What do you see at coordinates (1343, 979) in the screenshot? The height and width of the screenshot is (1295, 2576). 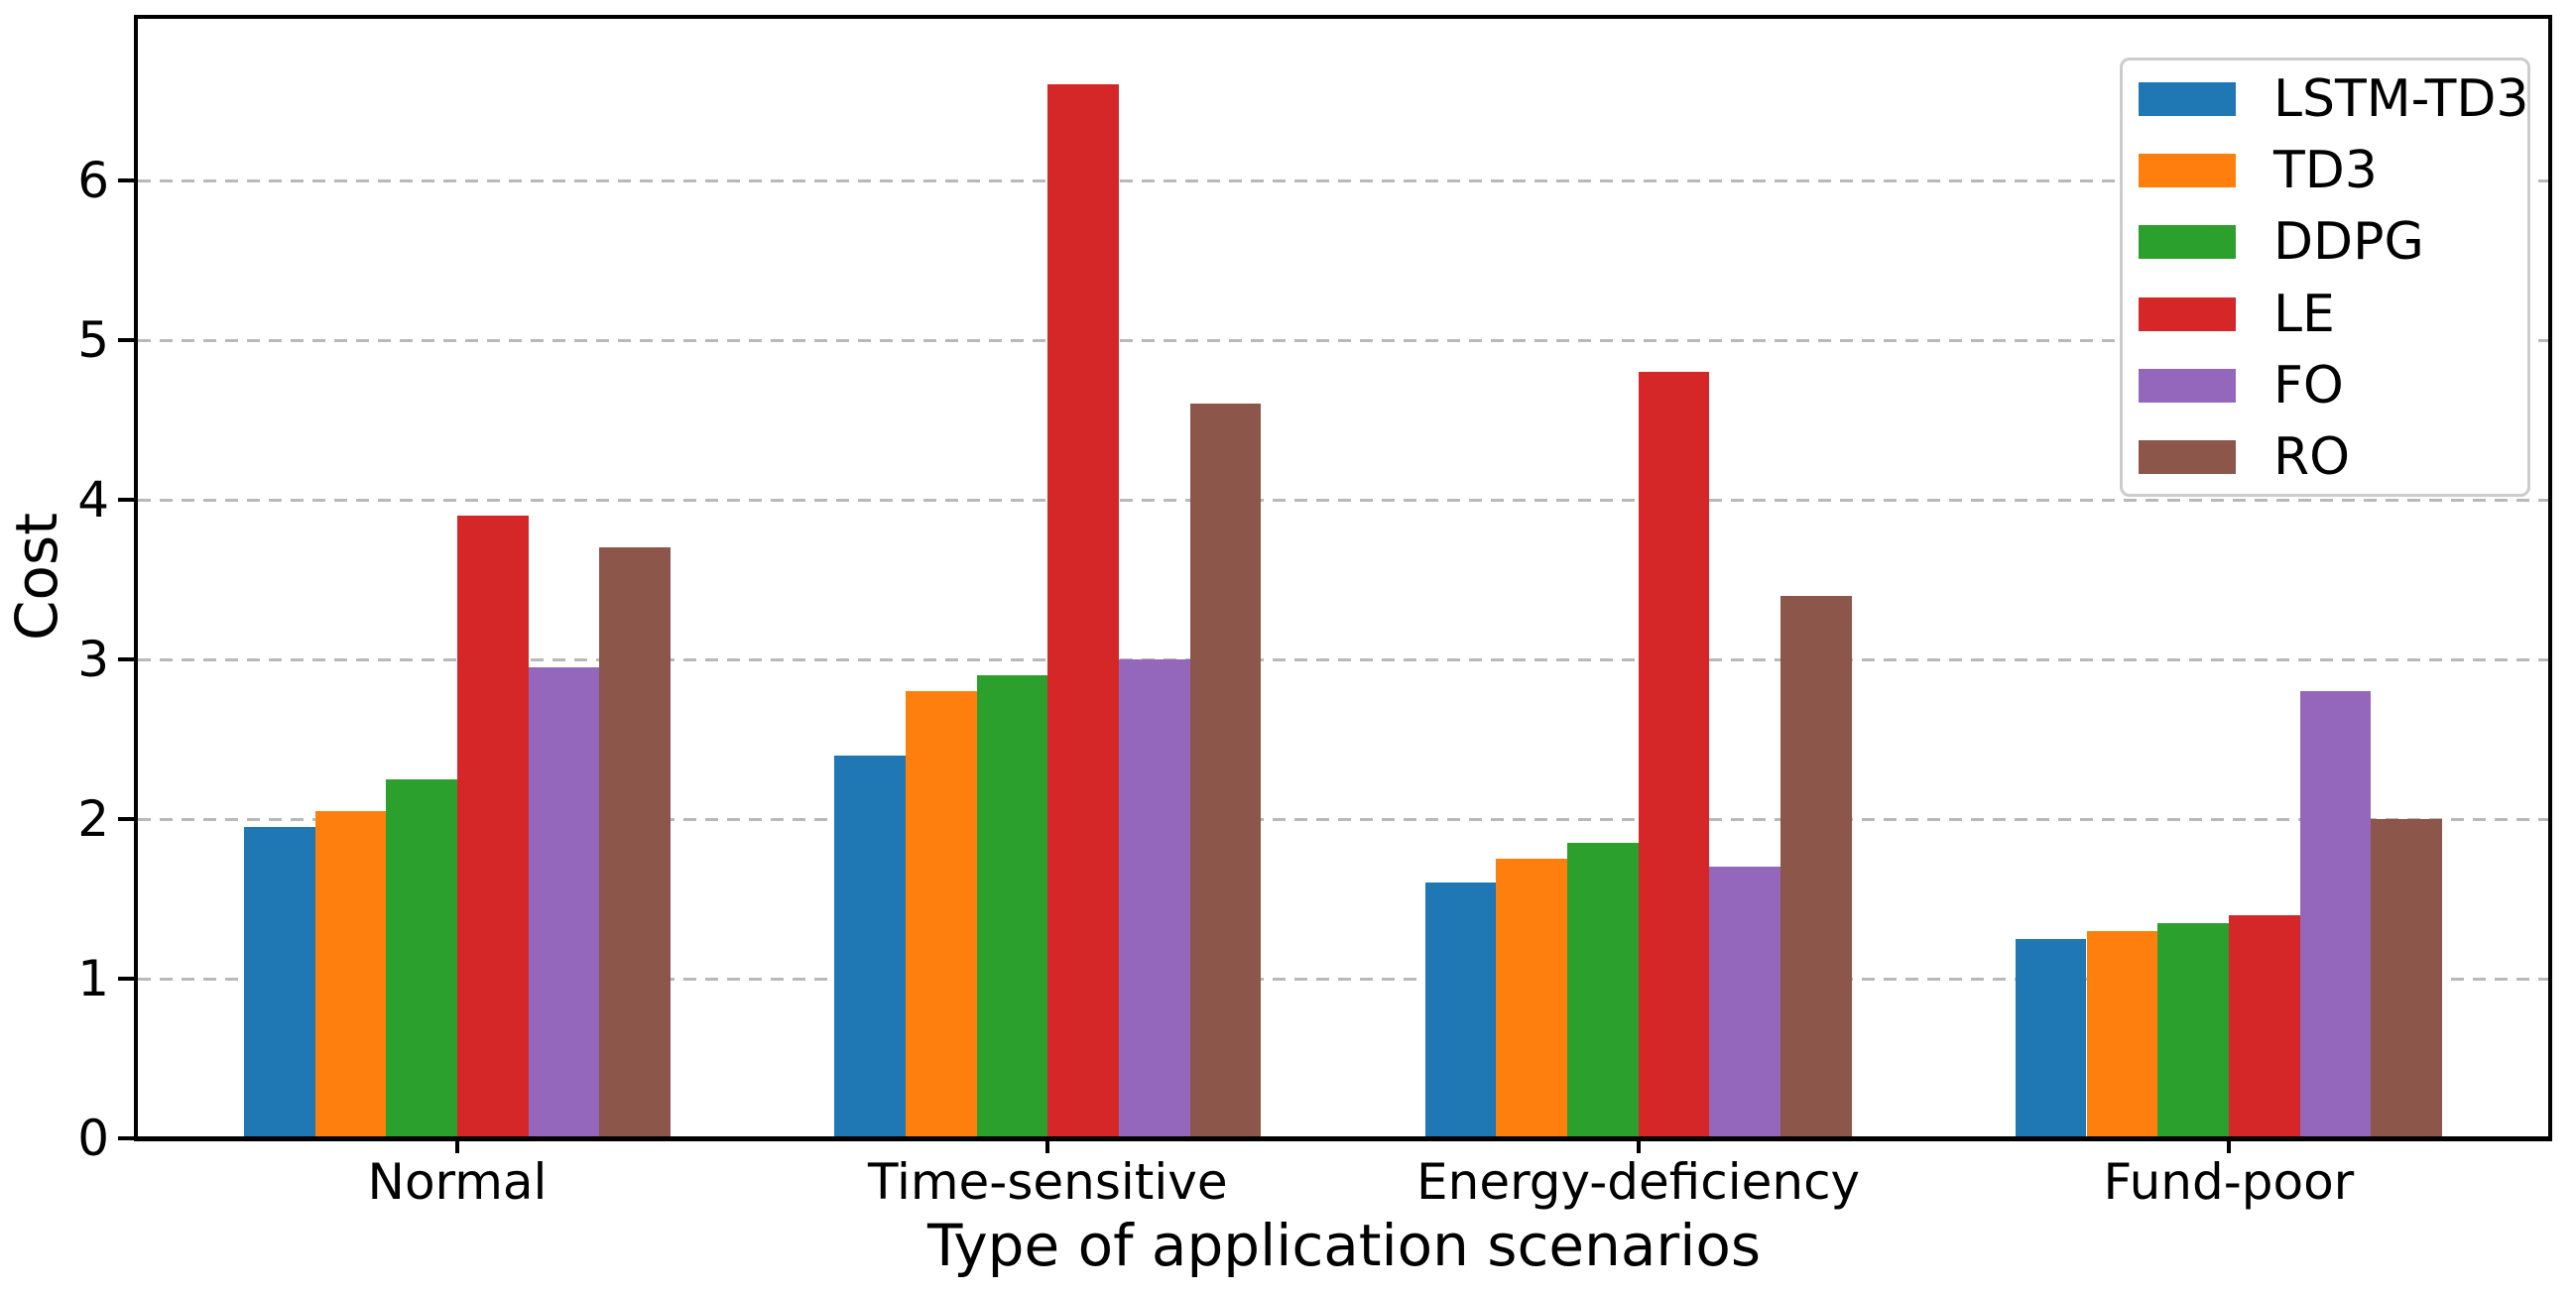 I see `gridline-y1` at bounding box center [1343, 979].